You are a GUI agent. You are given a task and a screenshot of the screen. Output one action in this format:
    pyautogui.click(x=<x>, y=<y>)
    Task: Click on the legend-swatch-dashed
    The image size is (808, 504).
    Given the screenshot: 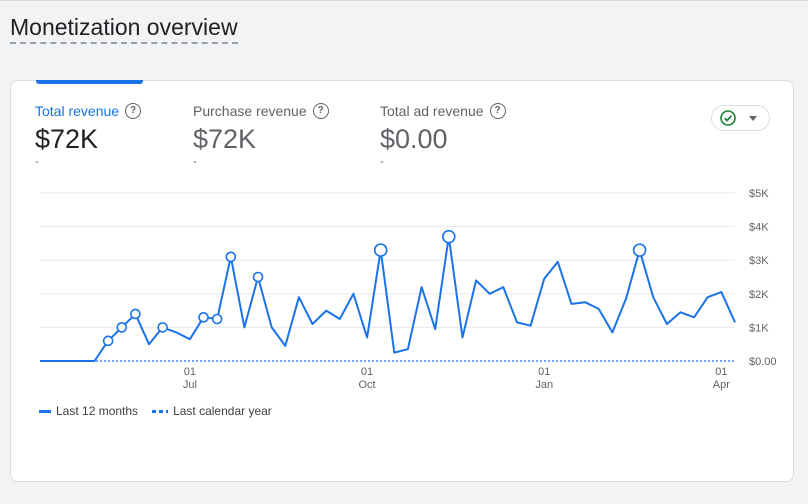 What is the action you would take?
    pyautogui.click(x=160, y=411)
    